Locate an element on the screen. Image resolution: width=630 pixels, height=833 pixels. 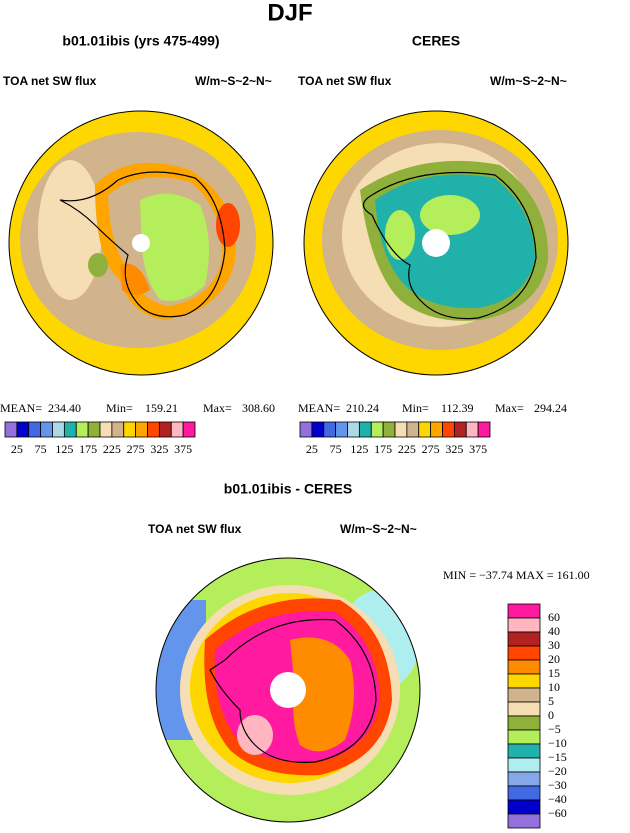
colorbar-label: 60 is located at coordinates (554, 617).